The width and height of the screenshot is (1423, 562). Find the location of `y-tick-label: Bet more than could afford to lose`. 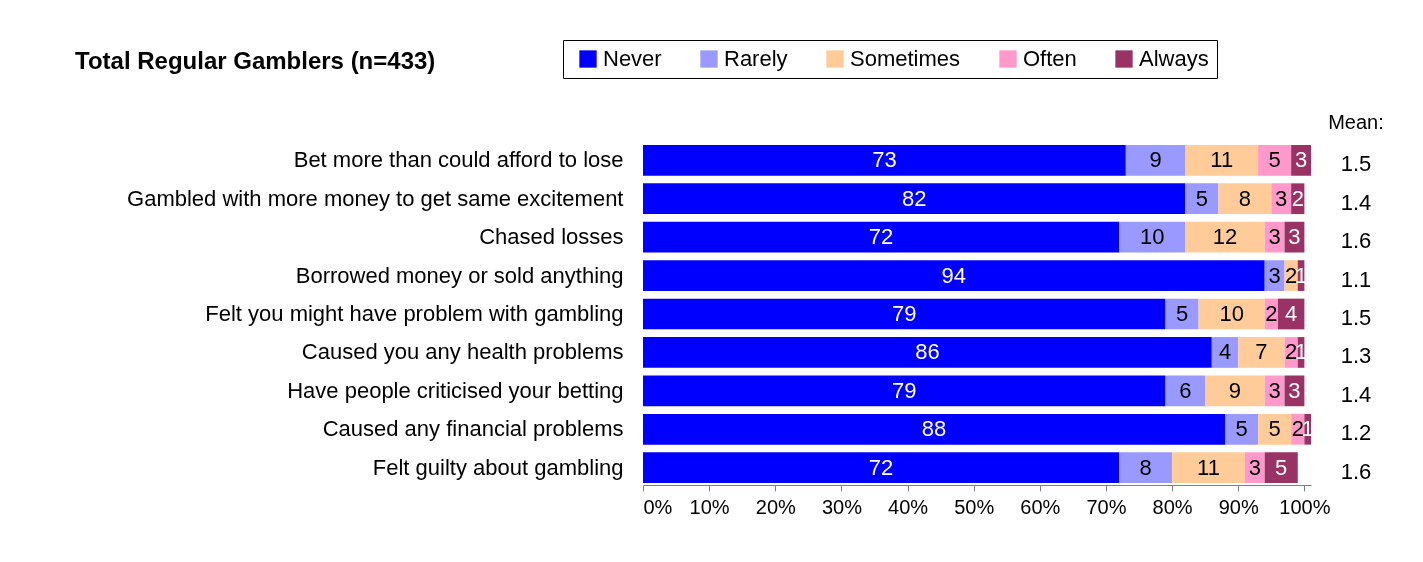

y-tick-label: Bet more than could afford to lose is located at coordinates (458, 160).